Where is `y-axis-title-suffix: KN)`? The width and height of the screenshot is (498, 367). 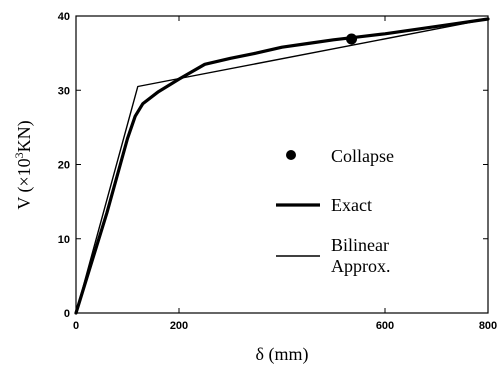 y-axis-title-suffix: KN) is located at coordinates (24, 136).